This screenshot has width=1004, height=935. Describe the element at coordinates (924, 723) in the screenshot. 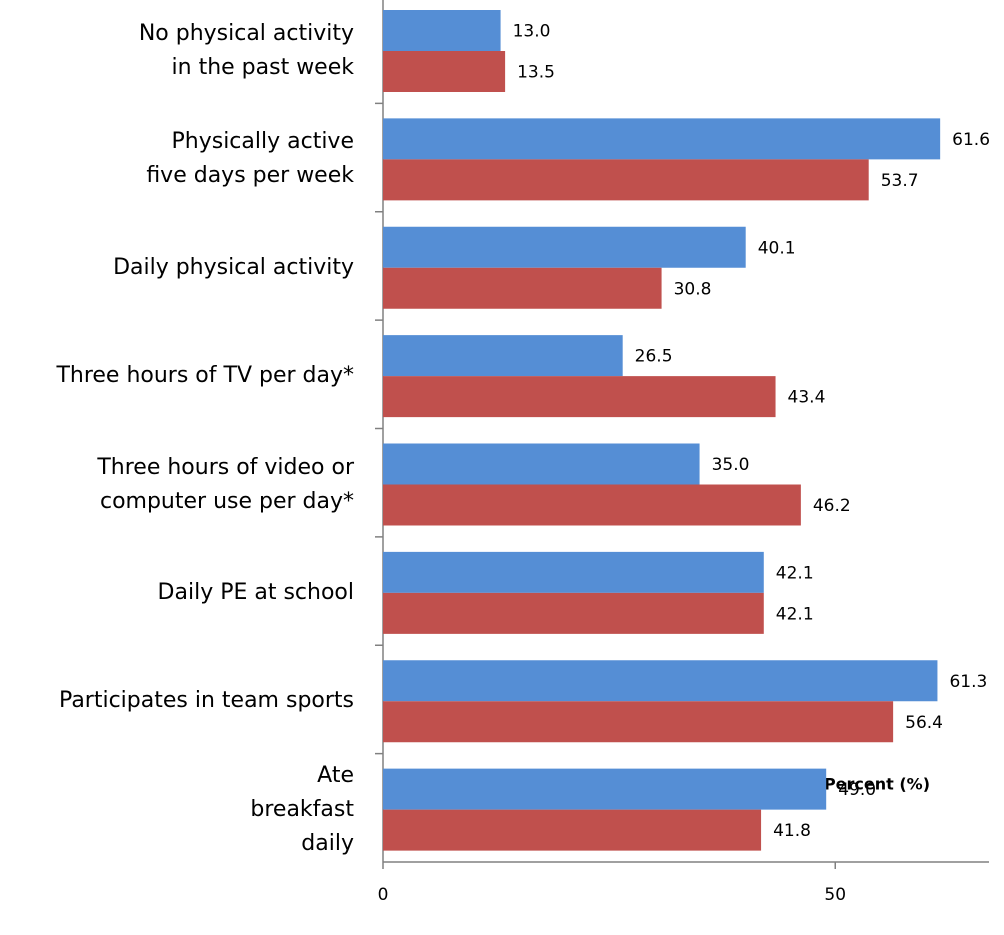

I see `value-label: 56.4` at that location.